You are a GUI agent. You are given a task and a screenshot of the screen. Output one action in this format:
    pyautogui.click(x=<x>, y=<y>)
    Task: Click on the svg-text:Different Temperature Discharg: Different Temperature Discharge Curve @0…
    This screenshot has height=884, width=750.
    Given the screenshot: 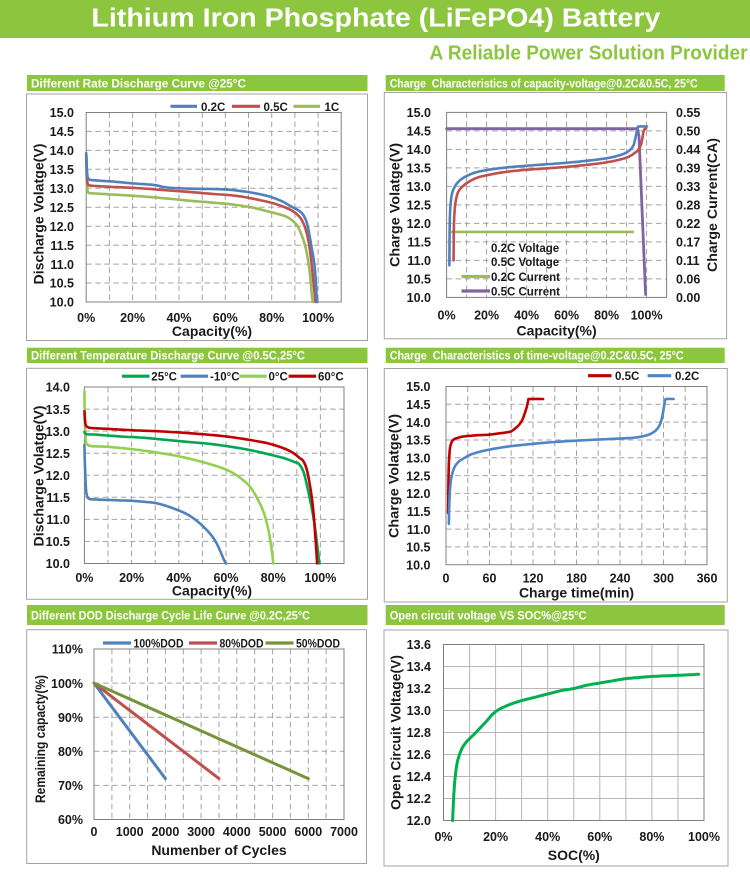 What is the action you would take?
    pyautogui.click(x=168, y=357)
    